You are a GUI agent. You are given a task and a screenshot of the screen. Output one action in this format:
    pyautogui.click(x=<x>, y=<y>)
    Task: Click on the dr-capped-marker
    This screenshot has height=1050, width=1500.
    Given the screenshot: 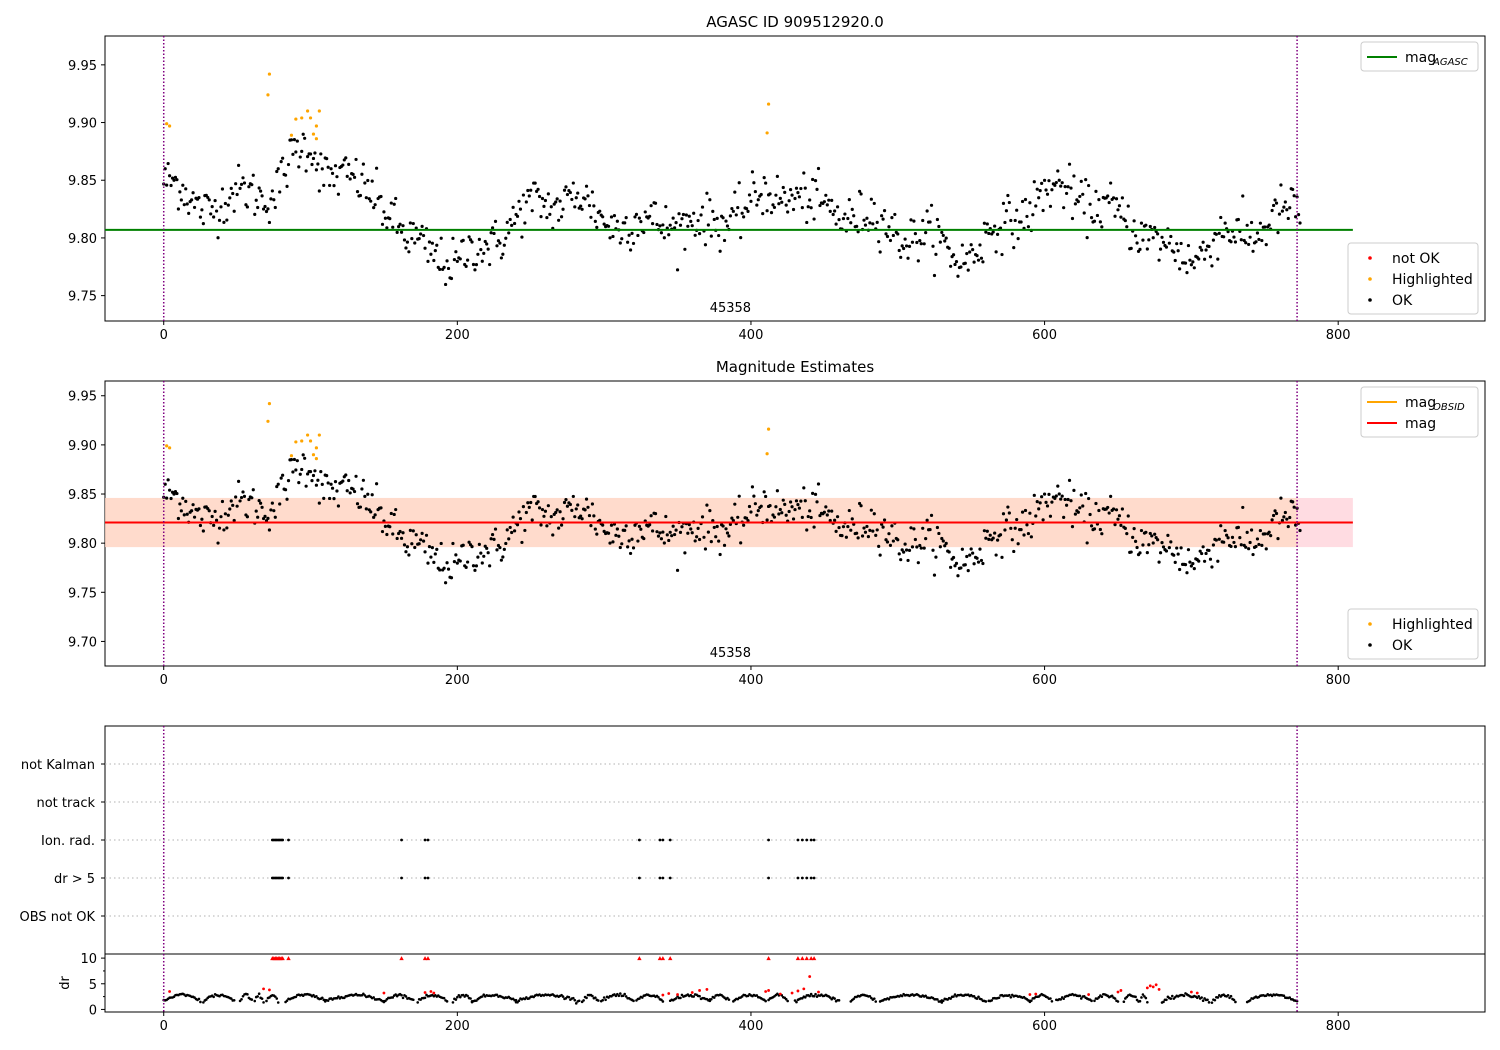 What is the action you would take?
    pyautogui.click(x=670, y=958)
    